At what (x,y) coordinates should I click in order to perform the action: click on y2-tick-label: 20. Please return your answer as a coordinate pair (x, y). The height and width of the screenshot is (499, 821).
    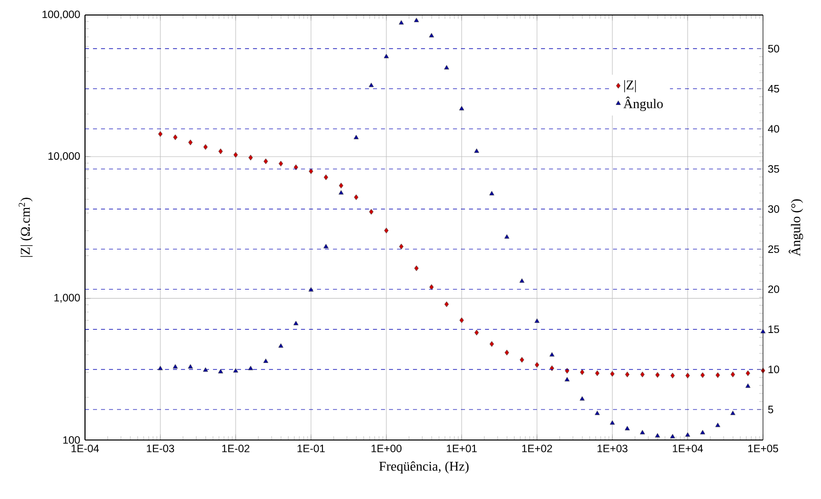
    Looking at the image, I should click on (774, 289).